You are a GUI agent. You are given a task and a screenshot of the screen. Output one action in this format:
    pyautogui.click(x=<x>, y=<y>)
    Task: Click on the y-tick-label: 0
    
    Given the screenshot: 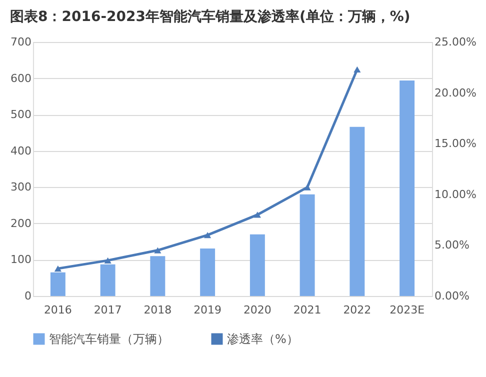 What is the action you would take?
    pyautogui.click(x=28, y=296)
    